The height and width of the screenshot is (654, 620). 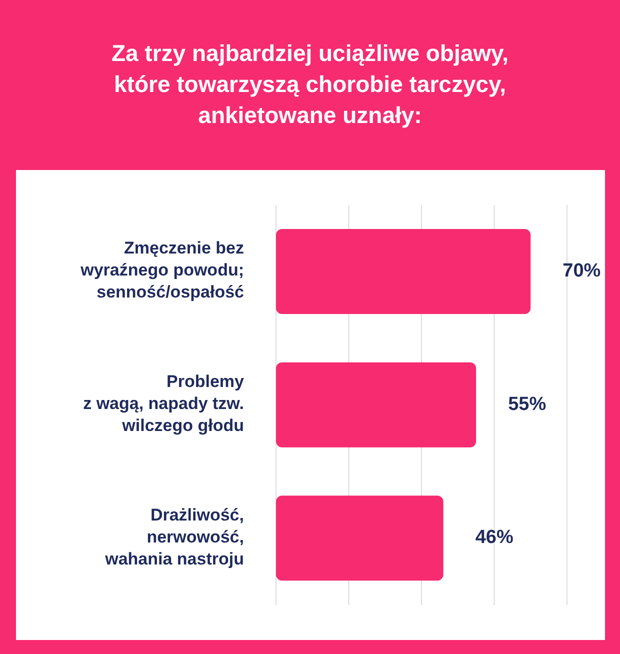 I want to click on chart-title: Za trzy najbardziej uciążliwe objawy, które towarzyszą chorobie tarczycy, ankietowane uznały:, so click(x=310, y=84).